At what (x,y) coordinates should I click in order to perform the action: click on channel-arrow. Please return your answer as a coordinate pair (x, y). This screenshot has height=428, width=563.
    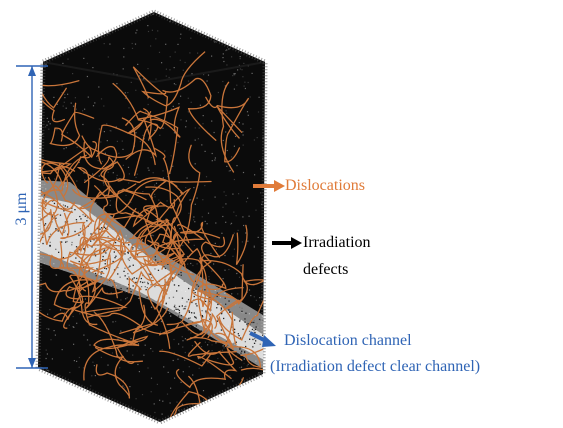
    Looking at the image, I should click on (262, 339).